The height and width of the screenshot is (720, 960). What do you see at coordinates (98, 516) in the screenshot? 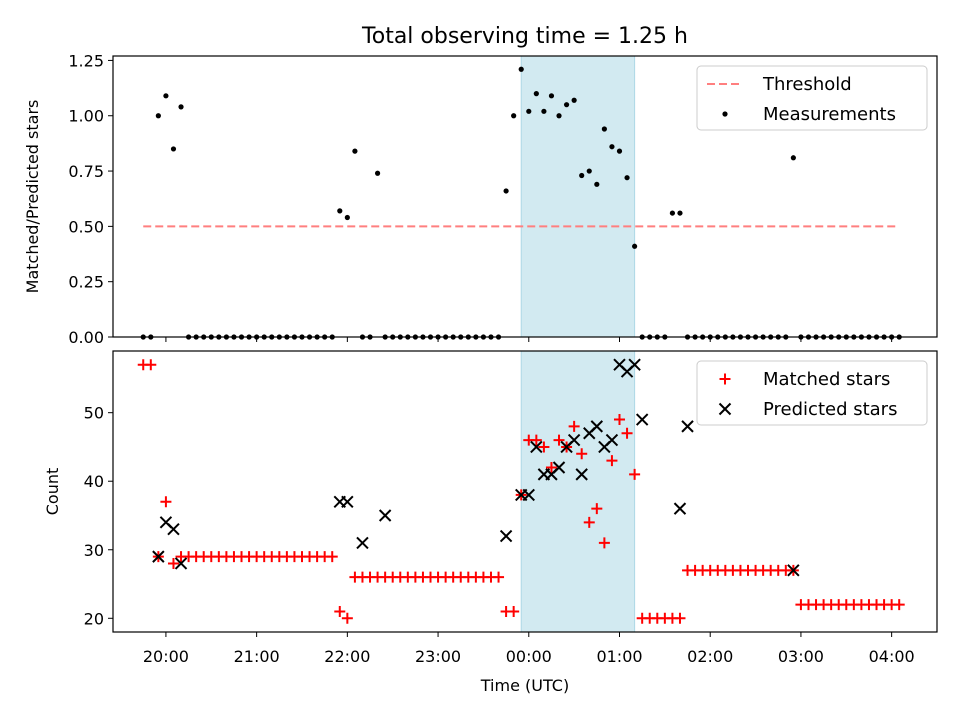
I see `count-y-ticks: 20 30 40 50` at bounding box center [98, 516].